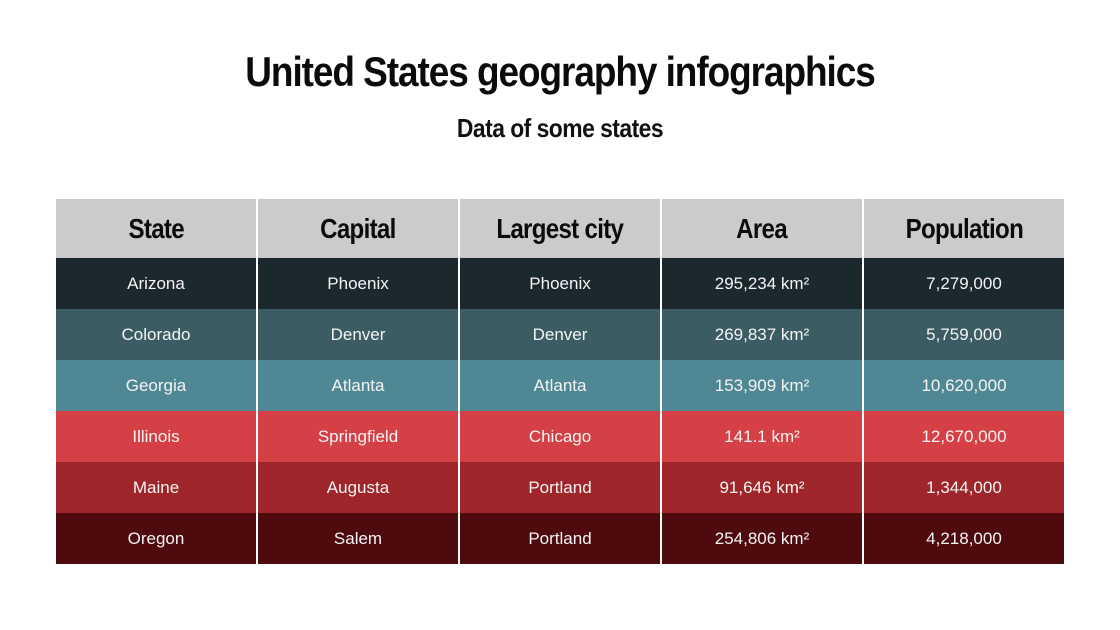 The height and width of the screenshot is (630, 1120). What do you see at coordinates (964, 538) in the screenshot?
I see `cell-population: 4,218,000` at bounding box center [964, 538].